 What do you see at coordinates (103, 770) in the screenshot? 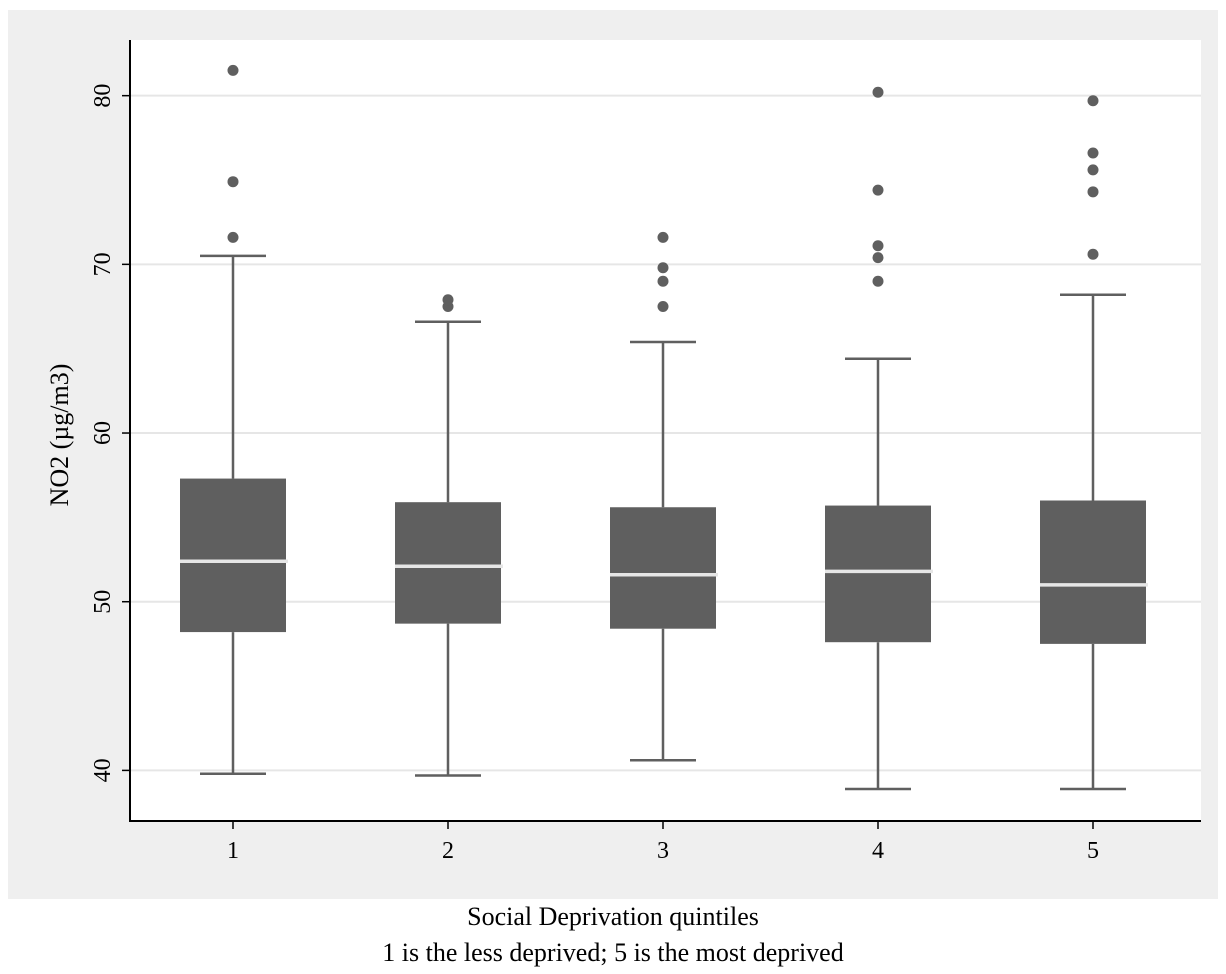
I see `y-tick-label-40: 40` at bounding box center [103, 770].